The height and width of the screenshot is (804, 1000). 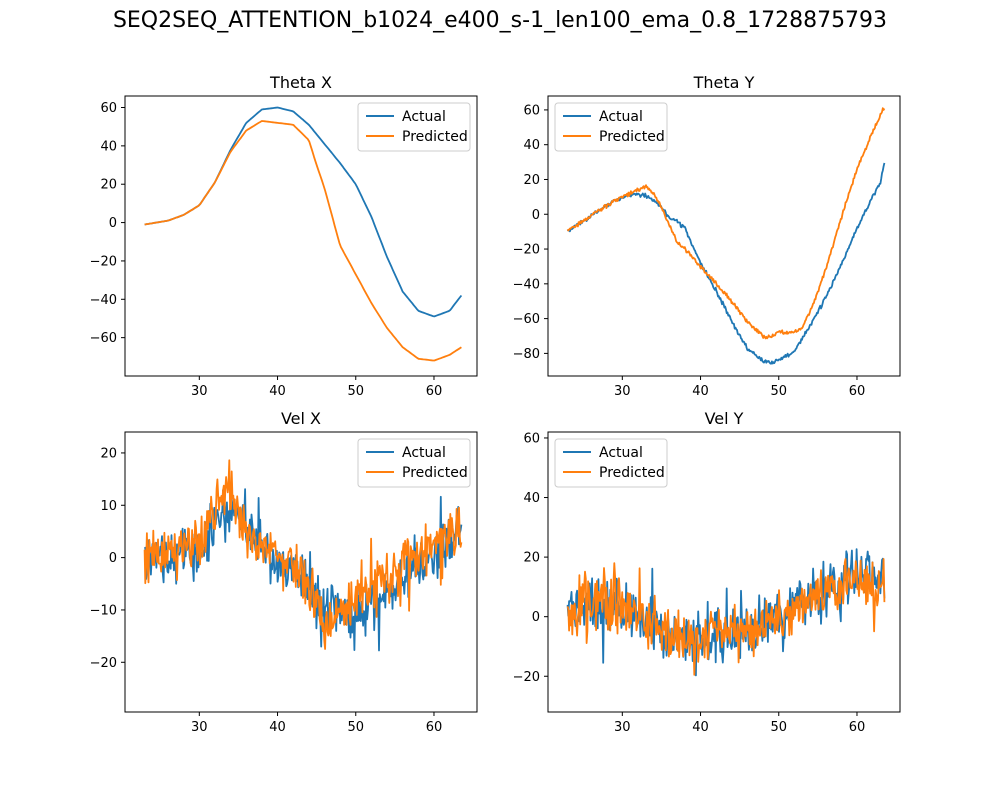 What do you see at coordinates (103, 610) in the screenshot?
I see `y-tick-label: −10` at bounding box center [103, 610].